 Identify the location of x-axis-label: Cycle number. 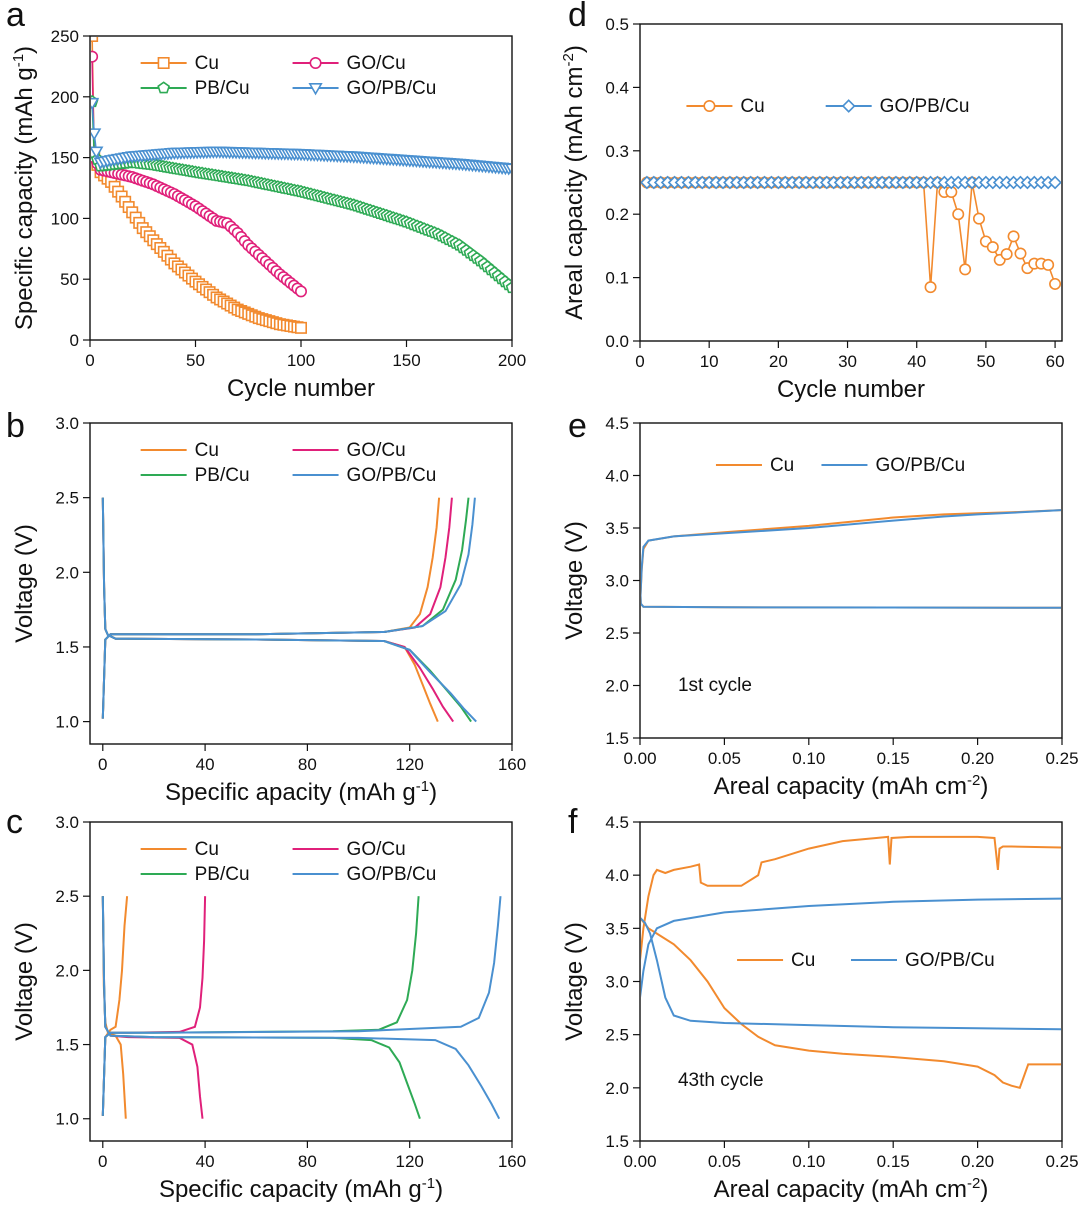
(851, 389).